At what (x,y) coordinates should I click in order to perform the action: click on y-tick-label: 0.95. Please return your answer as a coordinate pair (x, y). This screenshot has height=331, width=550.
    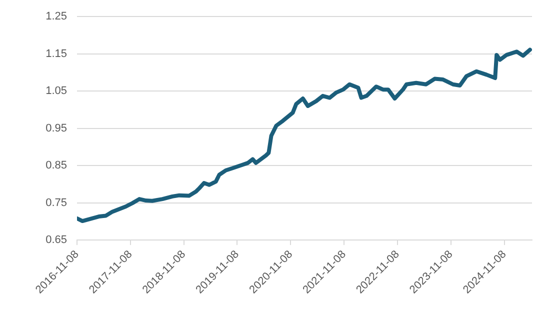
    Looking at the image, I should click on (56, 128).